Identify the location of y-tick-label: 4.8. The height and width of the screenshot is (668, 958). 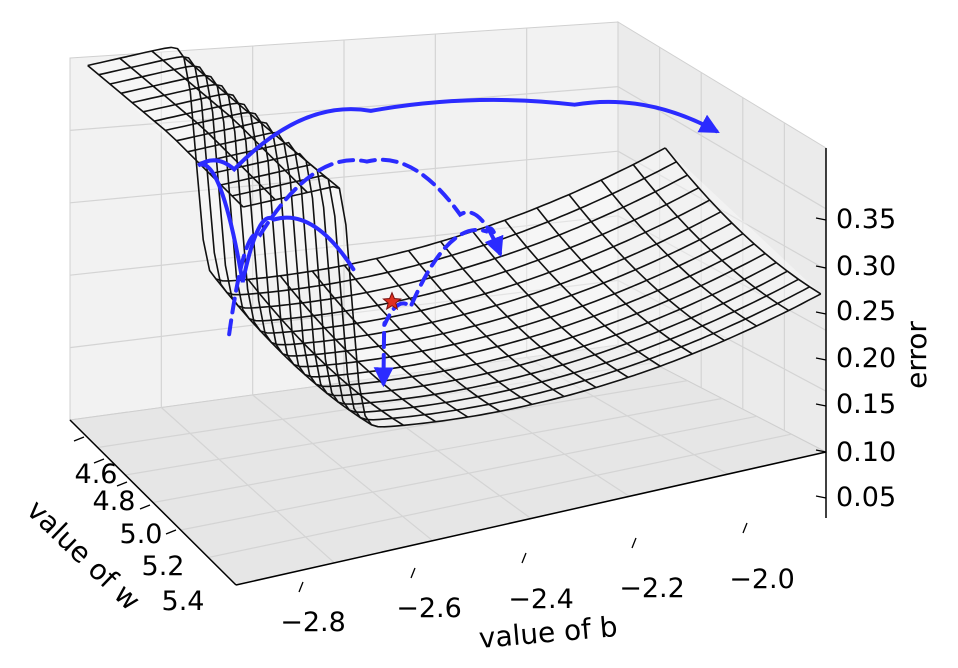
(114, 501).